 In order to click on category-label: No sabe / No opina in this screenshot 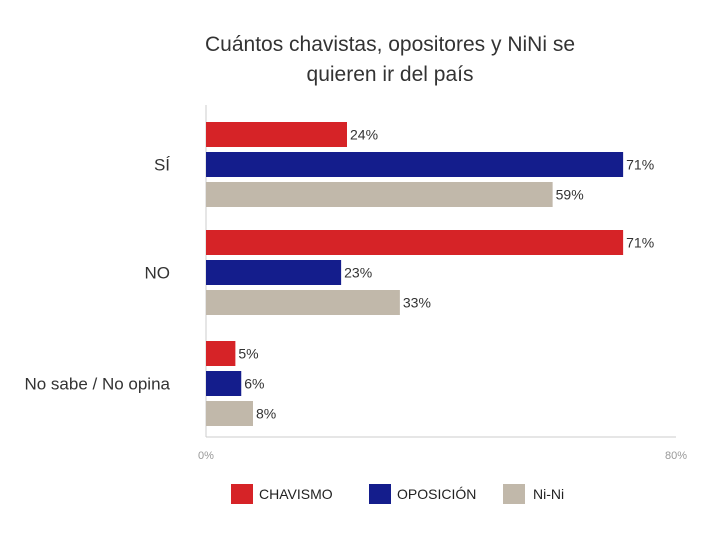, I will do `click(97, 384)`.